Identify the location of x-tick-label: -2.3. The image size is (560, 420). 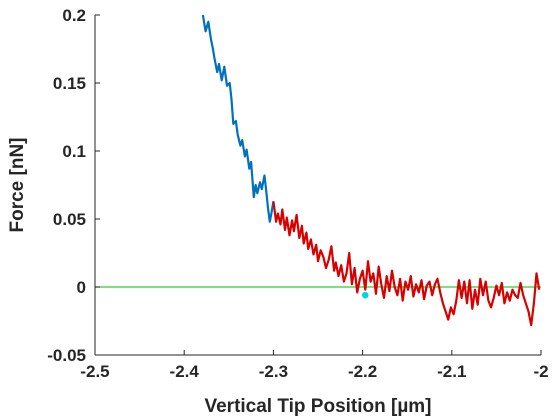
(273, 371).